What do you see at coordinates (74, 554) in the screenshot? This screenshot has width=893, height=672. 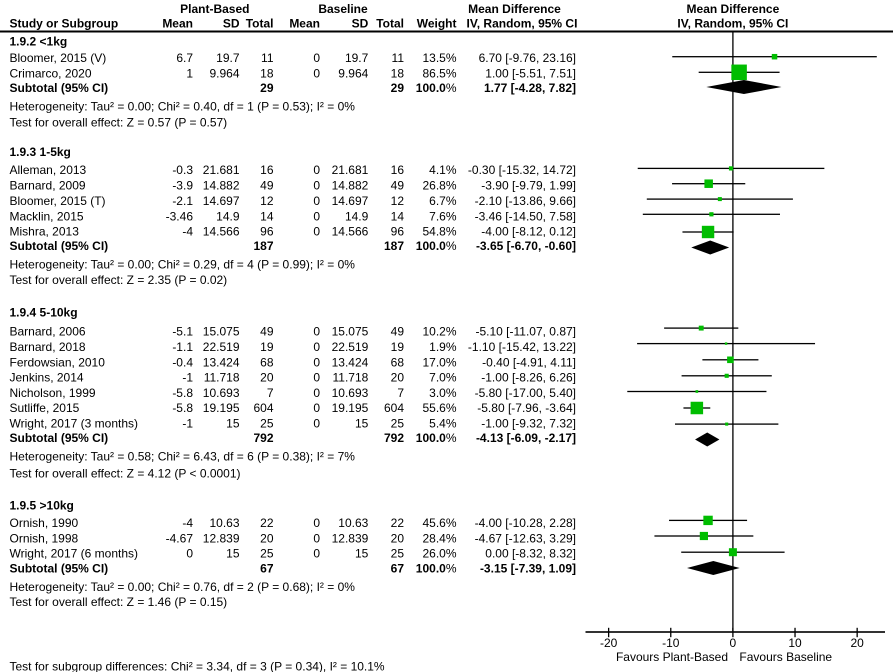 I see `svg-text: Wright, 2017 (6 months)` at bounding box center [74, 554].